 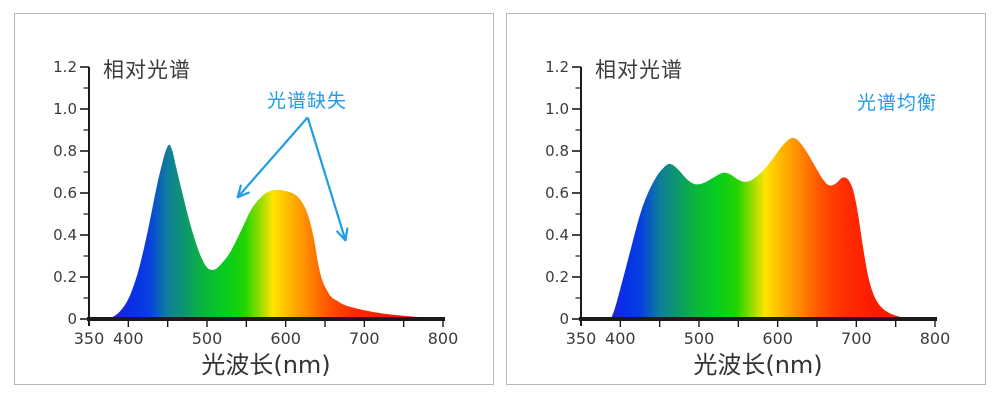 I want to click on annotation-spectrum-missing: 光谱缺失, so click(x=307, y=101).